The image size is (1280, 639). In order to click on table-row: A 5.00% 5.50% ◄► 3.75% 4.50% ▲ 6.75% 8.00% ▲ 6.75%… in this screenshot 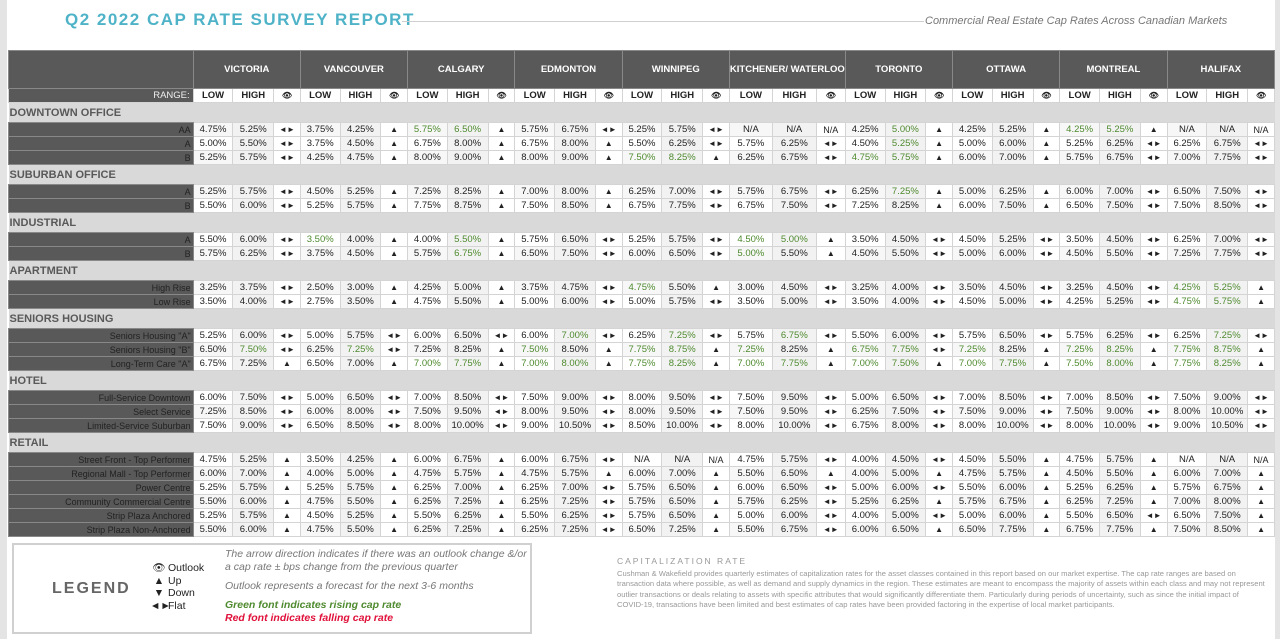, I will do `click(641, 143)`.